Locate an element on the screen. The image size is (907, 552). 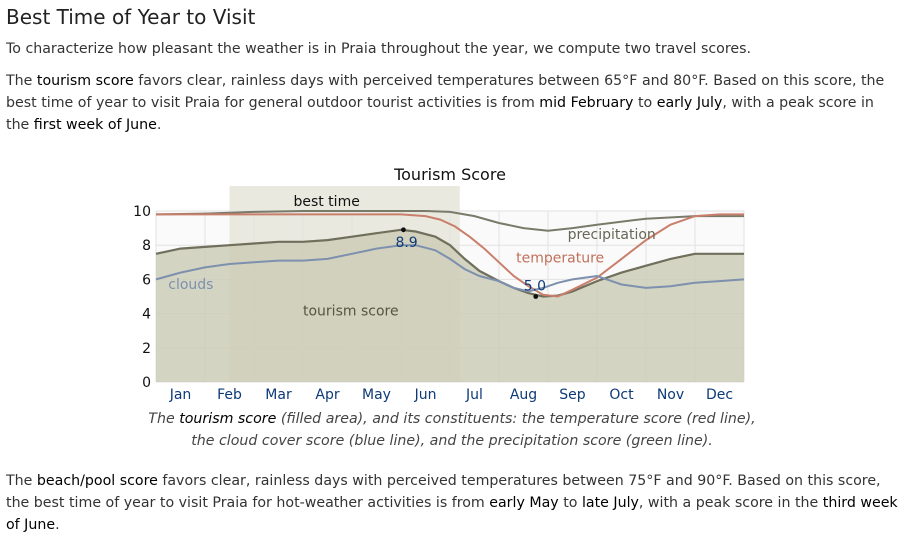
x-tick-label: Feb is located at coordinates (229, 395).